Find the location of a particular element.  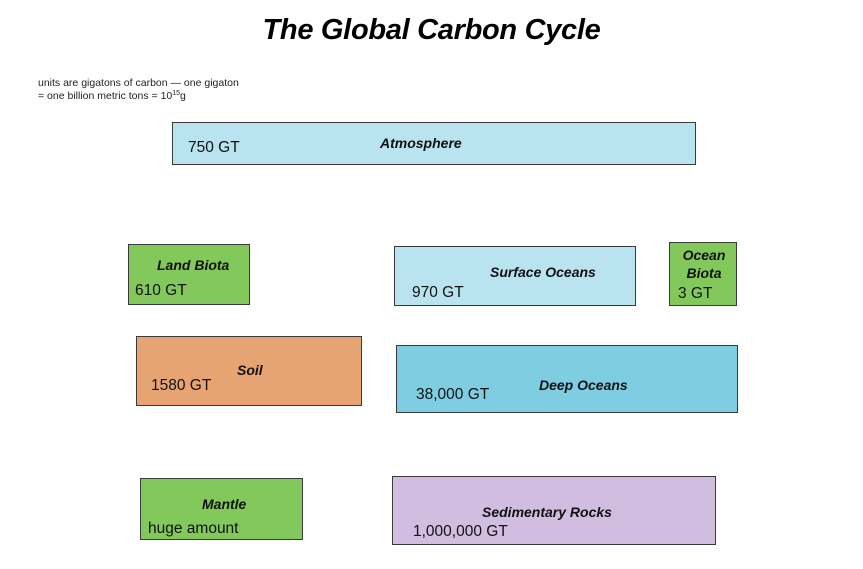

sedimentary-rocks-box: Sedimentary Rocks 1,000,000 GT is located at coordinates (554, 510).